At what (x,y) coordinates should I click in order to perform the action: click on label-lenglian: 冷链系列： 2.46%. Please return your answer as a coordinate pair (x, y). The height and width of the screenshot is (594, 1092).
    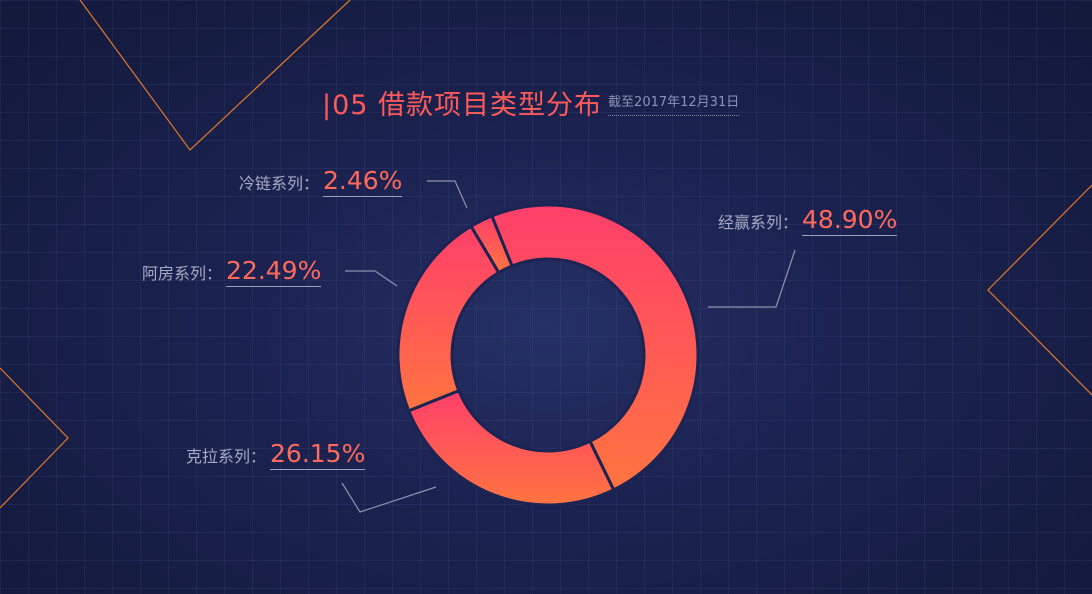
    Looking at the image, I should click on (321, 181).